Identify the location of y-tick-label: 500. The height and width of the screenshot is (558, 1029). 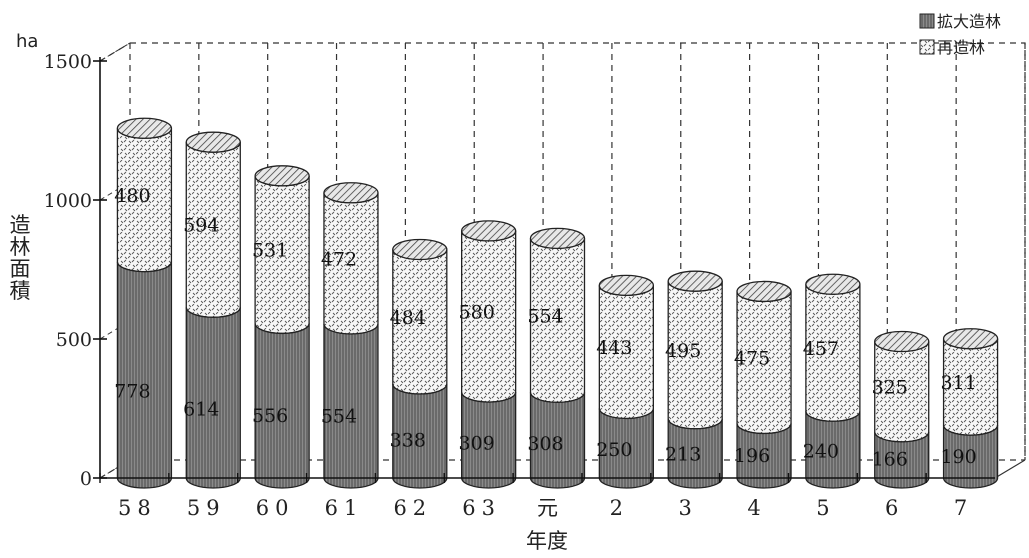
(74, 340).